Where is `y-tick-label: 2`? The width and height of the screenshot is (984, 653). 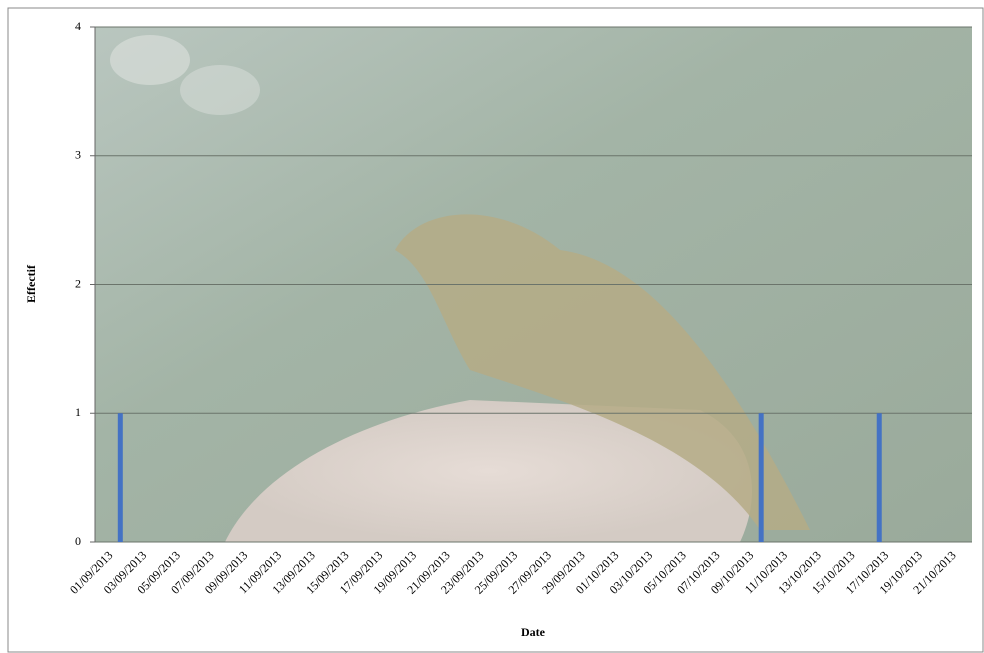 y-tick-label: 2 is located at coordinates (78, 283).